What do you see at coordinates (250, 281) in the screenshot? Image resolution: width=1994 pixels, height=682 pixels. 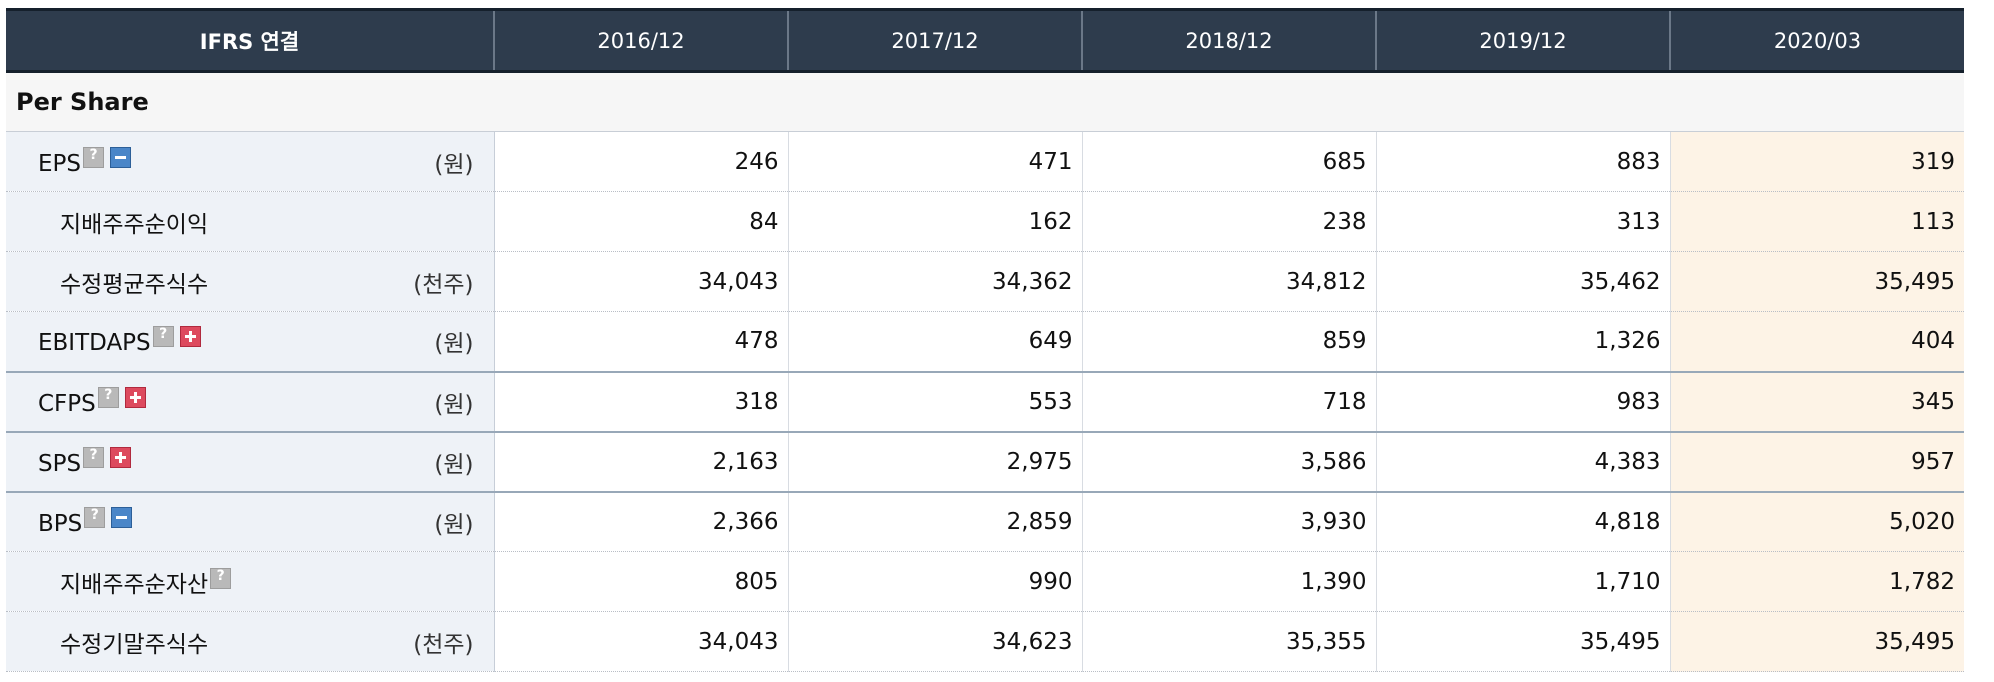 I see `row-label-cell: 수정평균주식수 (천주)` at bounding box center [250, 281].